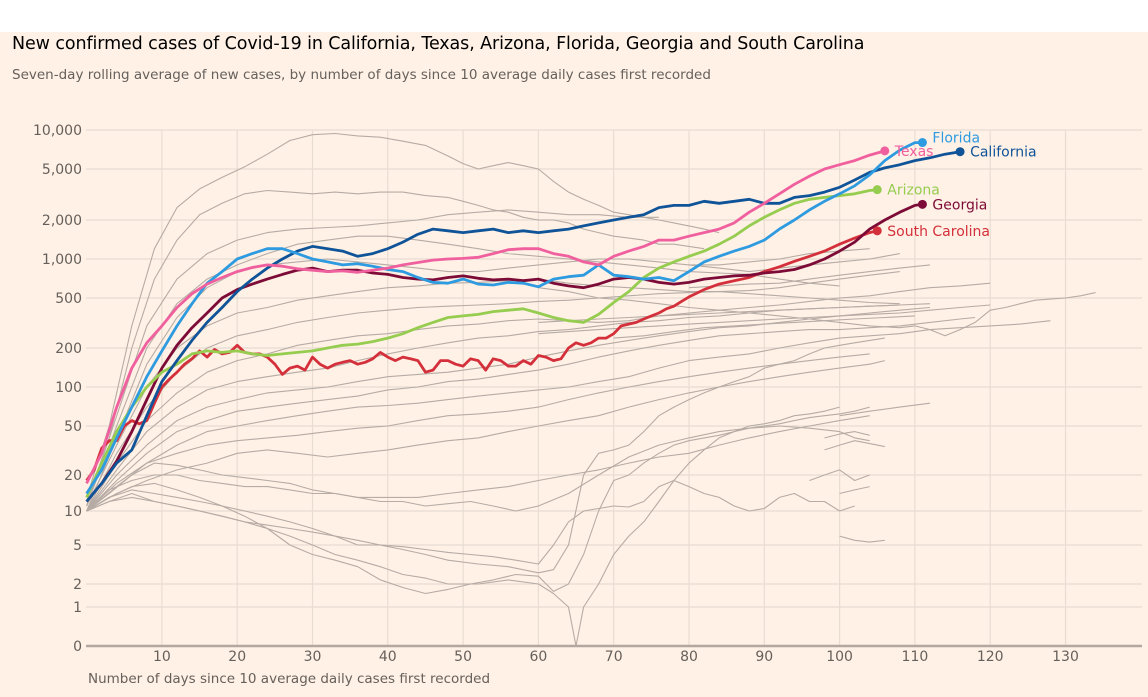 The height and width of the screenshot is (697, 1148). Describe the element at coordinates (68, 349) in the screenshot. I see `y-tick-label: 200` at that location.